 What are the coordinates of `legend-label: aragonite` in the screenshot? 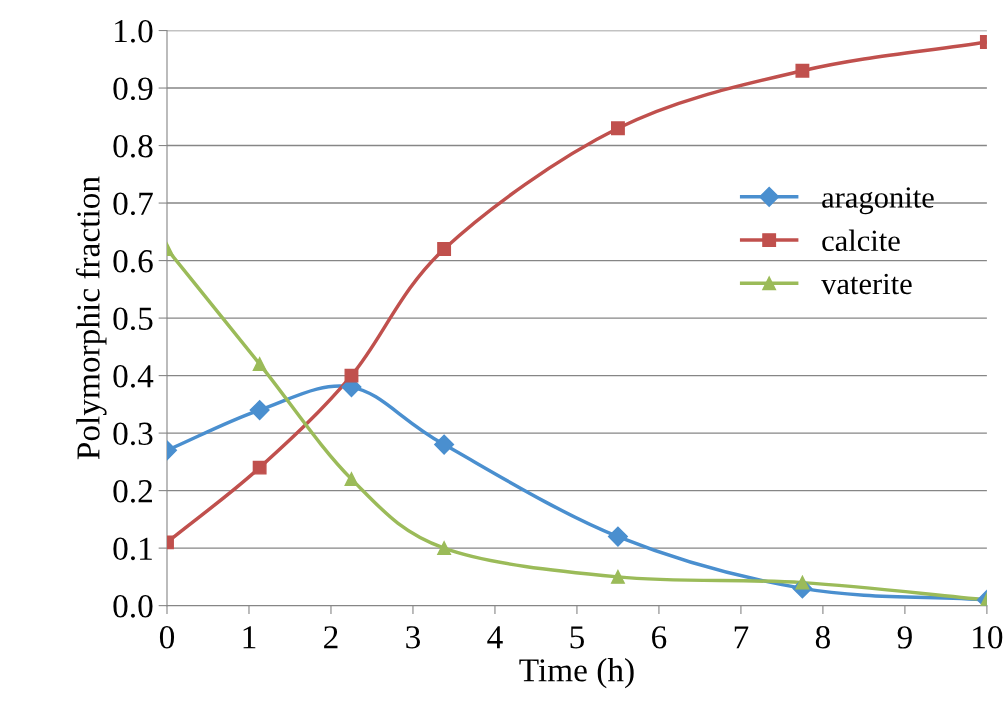 It's located at (878, 201).